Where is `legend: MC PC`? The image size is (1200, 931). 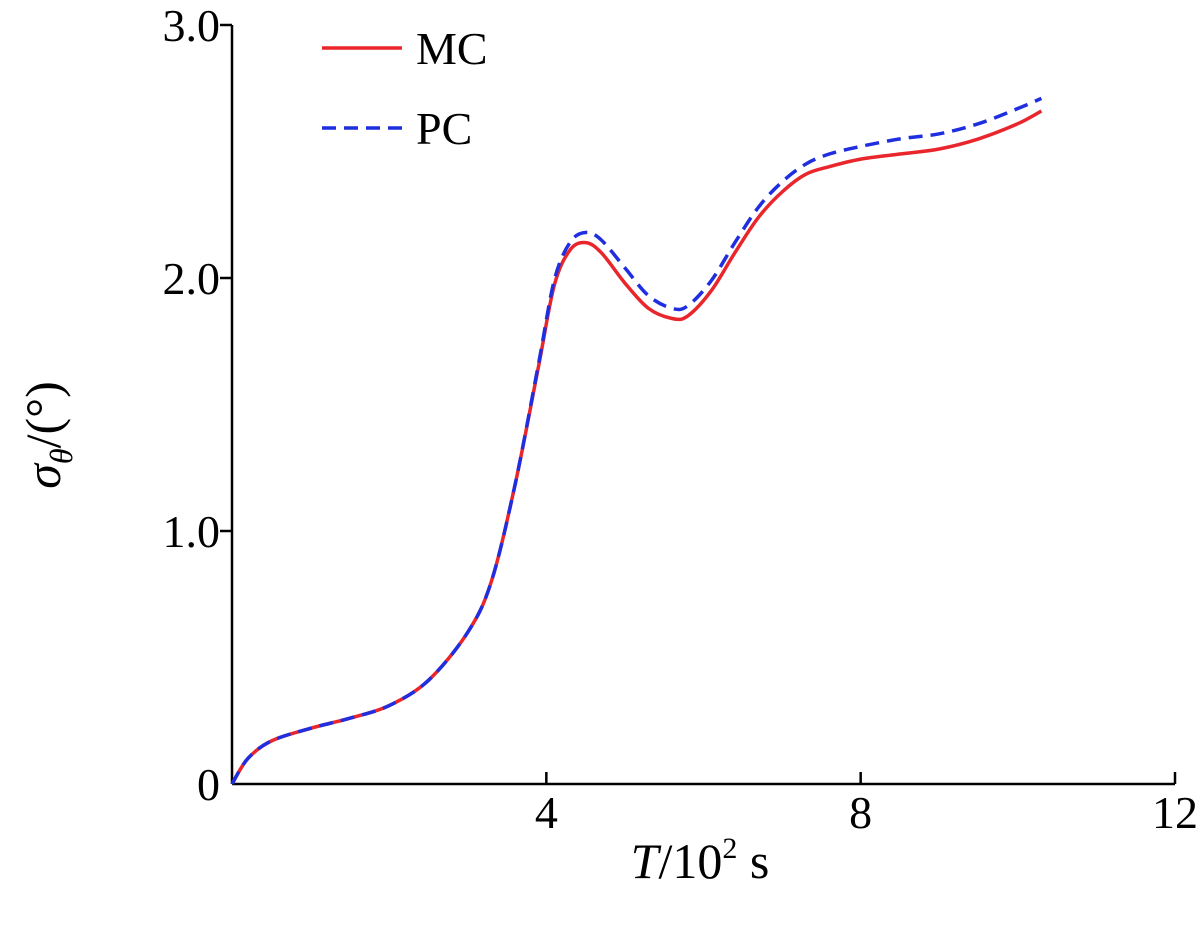
legend: MC PC is located at coordinates (405, 88).